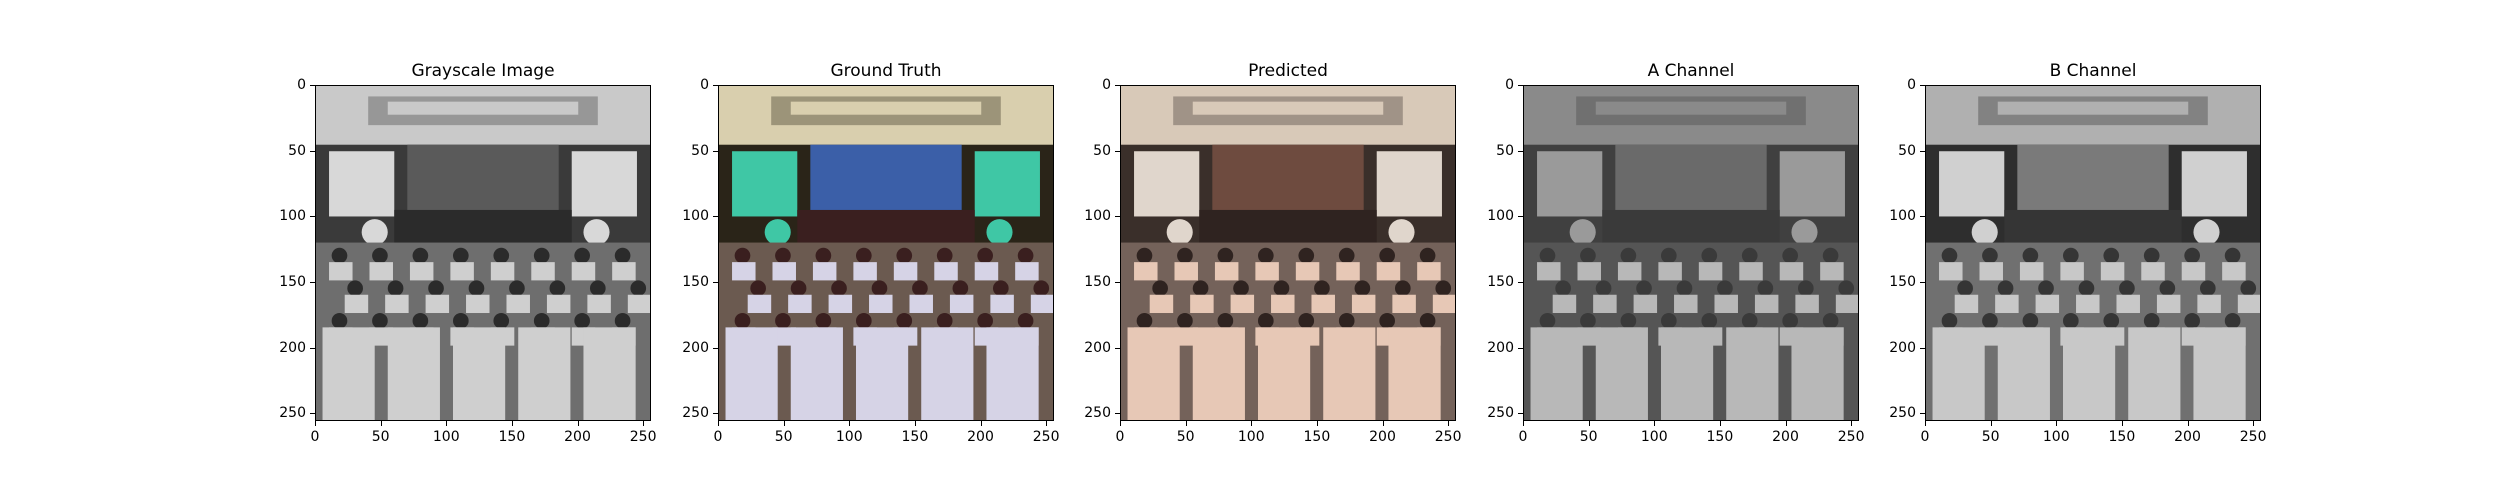 This screenshot has width=2500, height=500. I want to click on panel-title: Predicted, so click(1288, 71).